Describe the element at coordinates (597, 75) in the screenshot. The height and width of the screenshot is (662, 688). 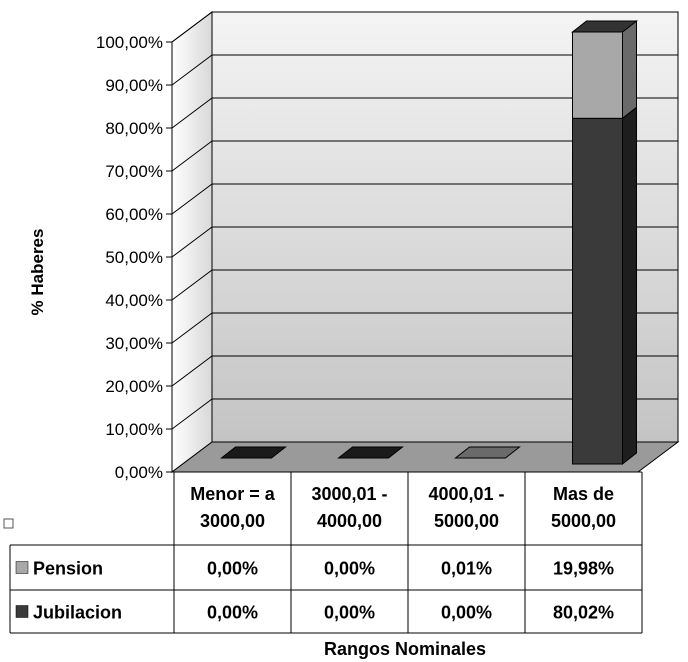
I see `bar-pension` at that location.